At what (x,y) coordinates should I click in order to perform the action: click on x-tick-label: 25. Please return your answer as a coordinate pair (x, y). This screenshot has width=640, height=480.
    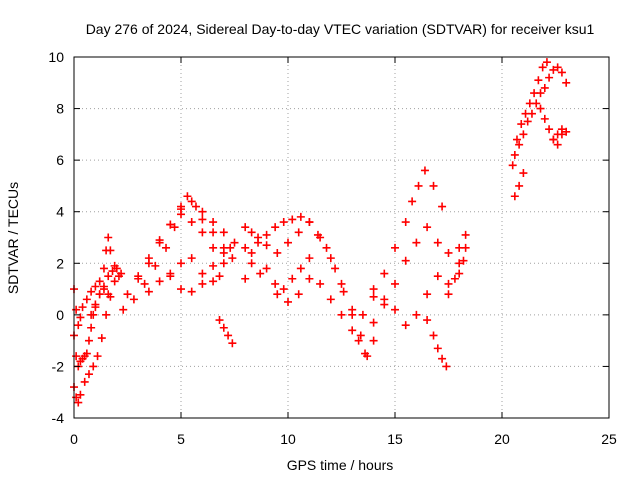
    Looking at the image, I should click on (609, 439).